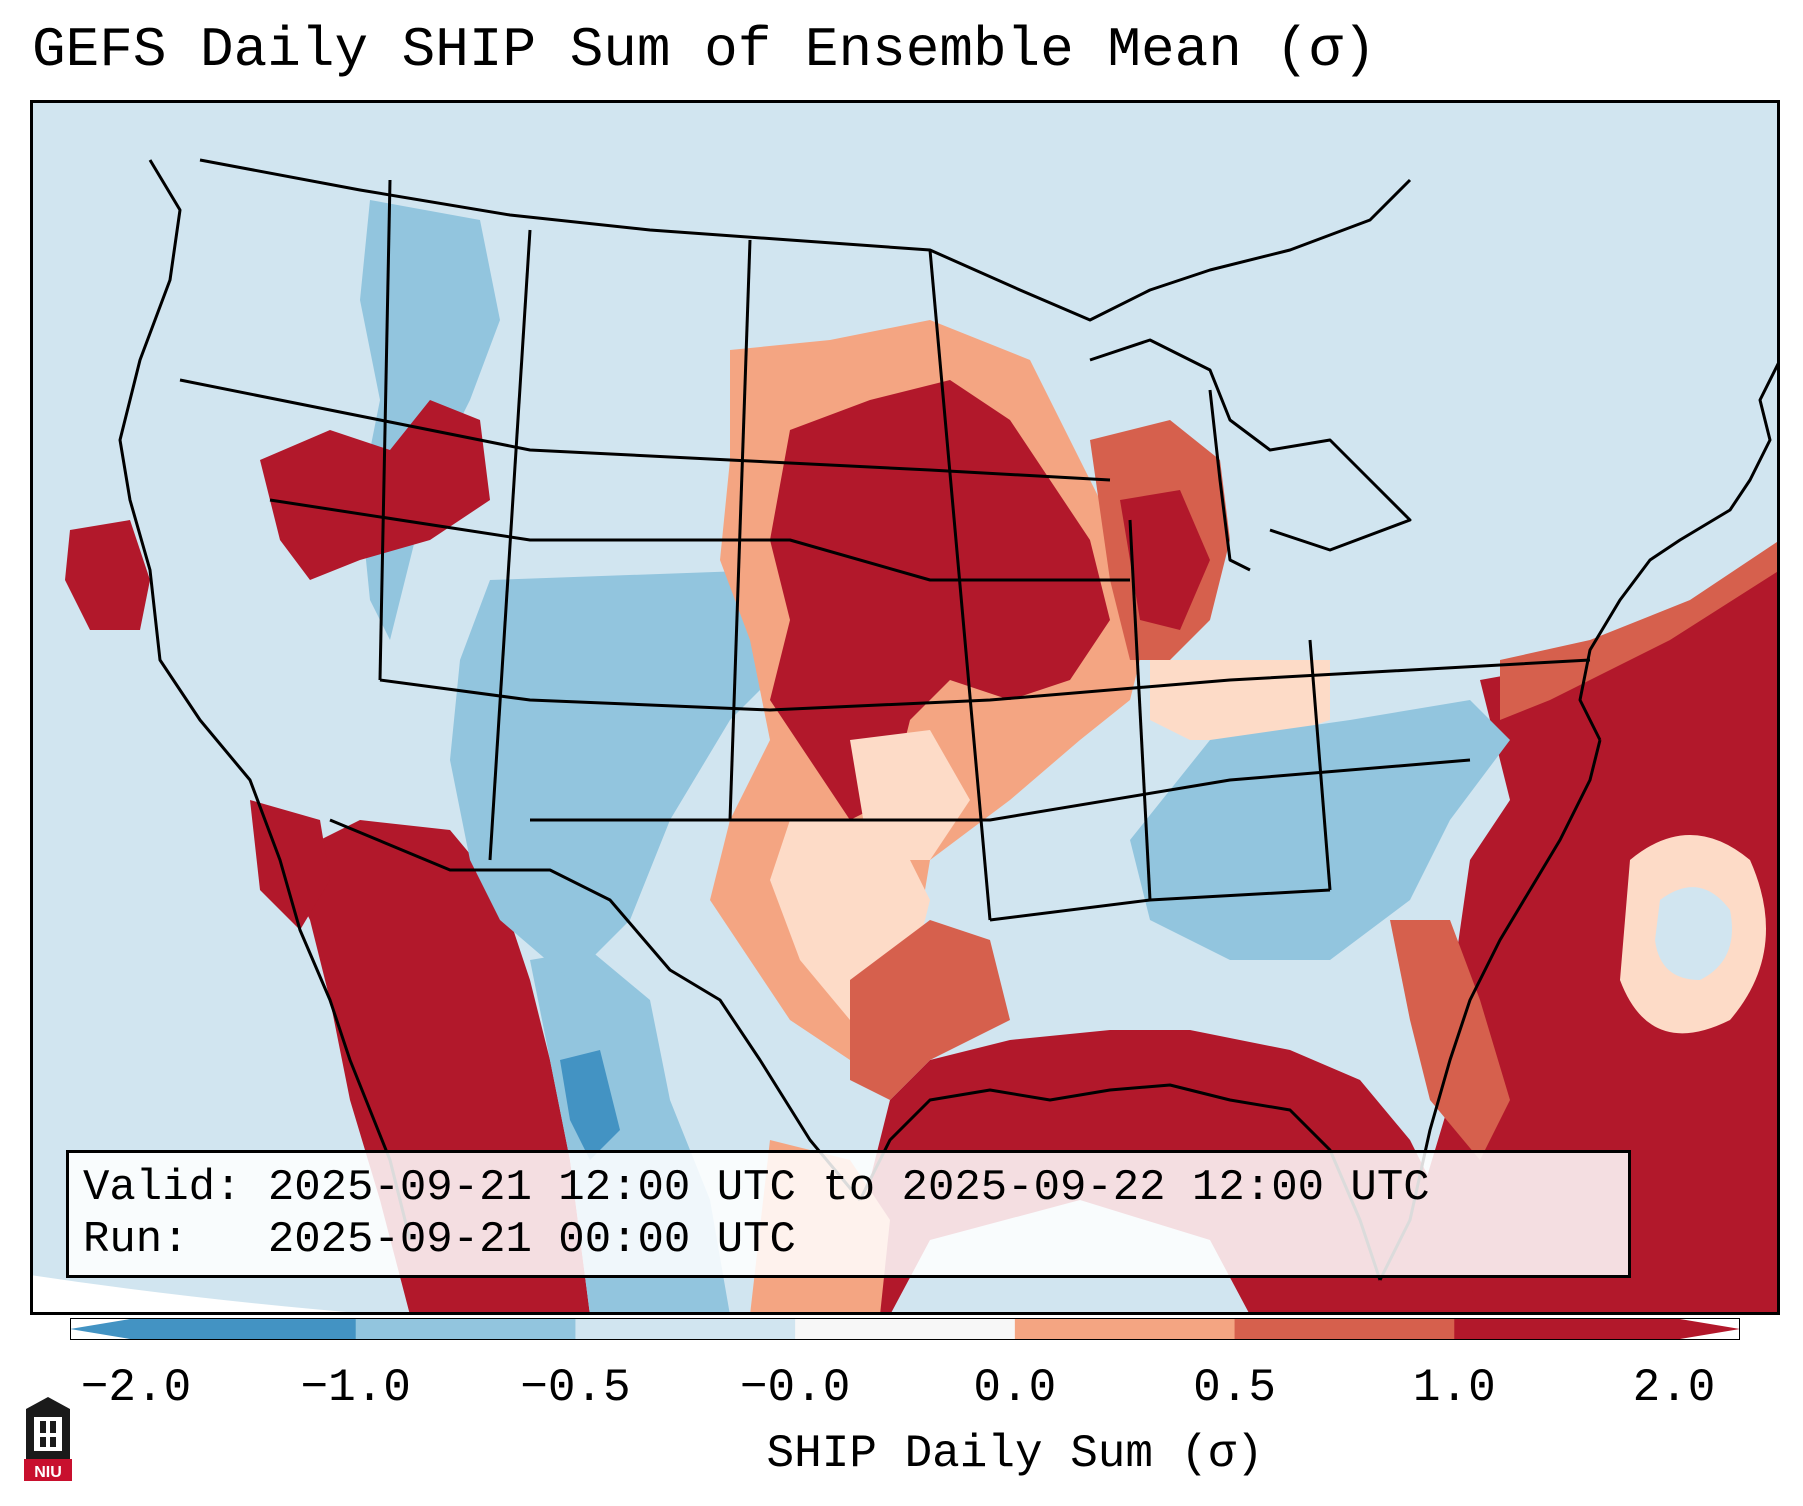 The image size is (1803, 1506). Describe the element at coordinates (1600, 932) in the screenshot. I see `region-atlantic-warm` at that location.